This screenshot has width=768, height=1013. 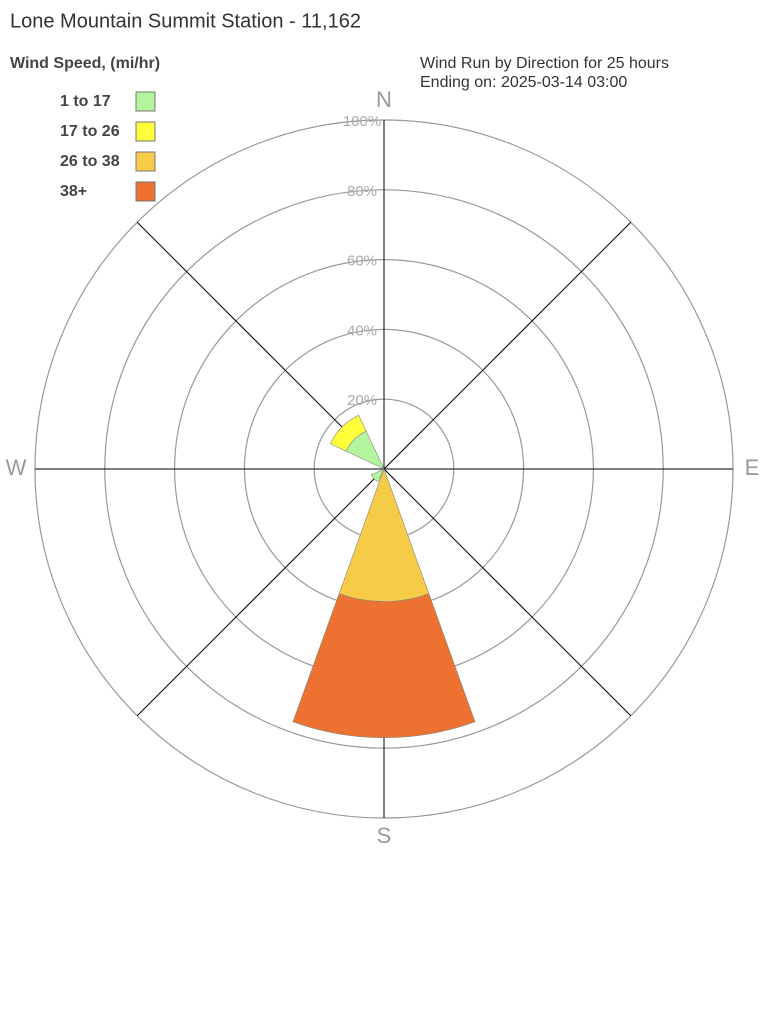 I want to click on r-tick-label: 100%, so click(x=362, y=121).